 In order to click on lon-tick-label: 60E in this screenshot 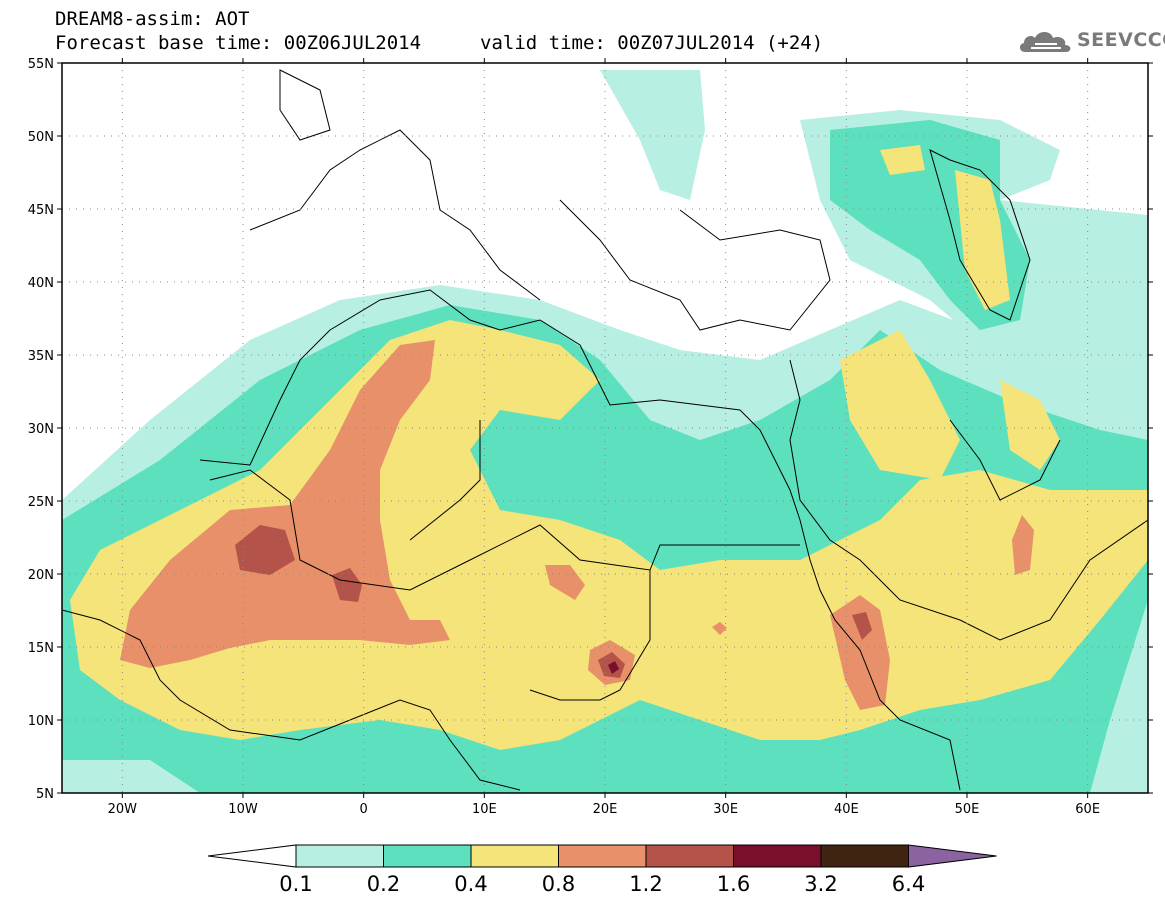, I will do `click(1087, 809)`.